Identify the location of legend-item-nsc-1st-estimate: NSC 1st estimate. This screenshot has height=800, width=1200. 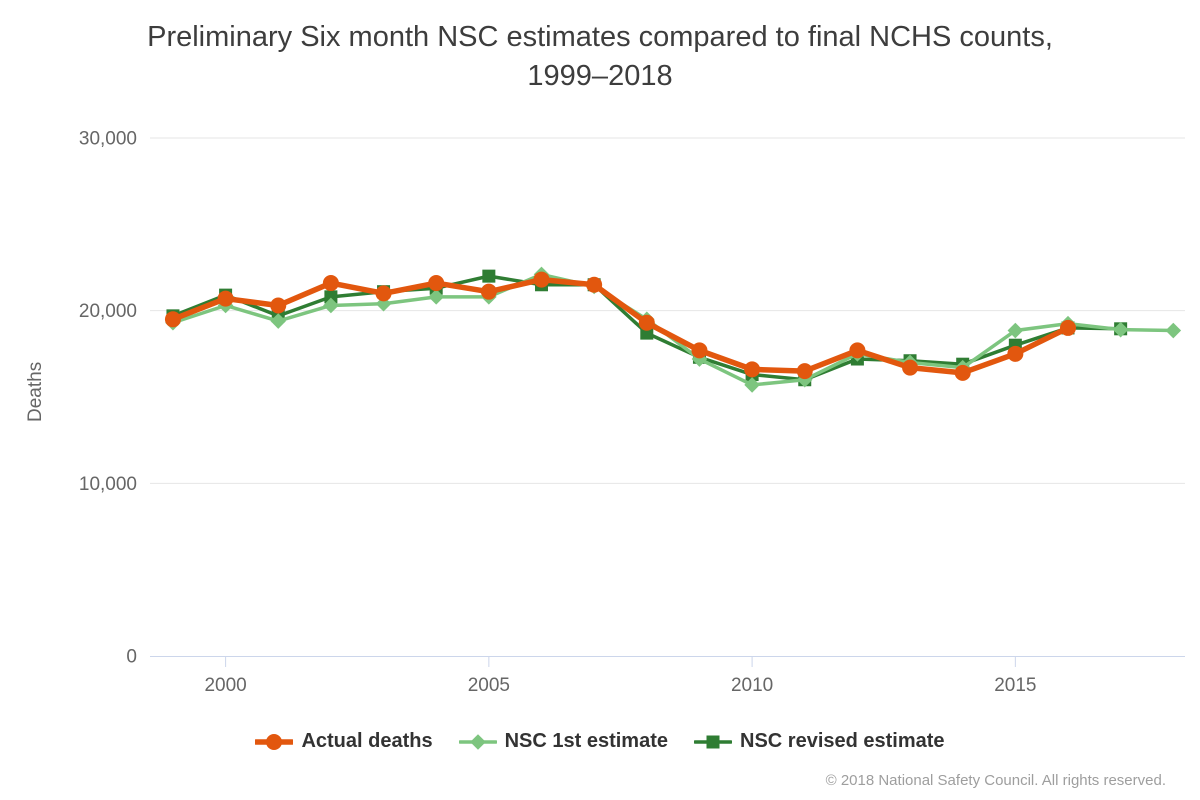
(563, 741).